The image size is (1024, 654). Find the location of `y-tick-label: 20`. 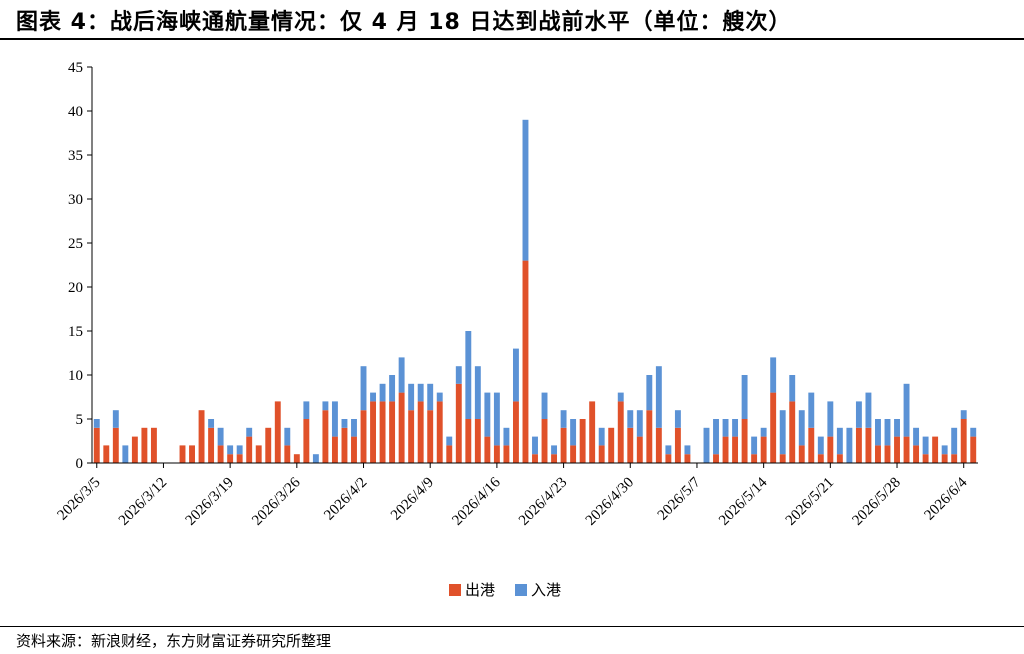

y-tick-label: 20 is located at coordinates (75, 288).